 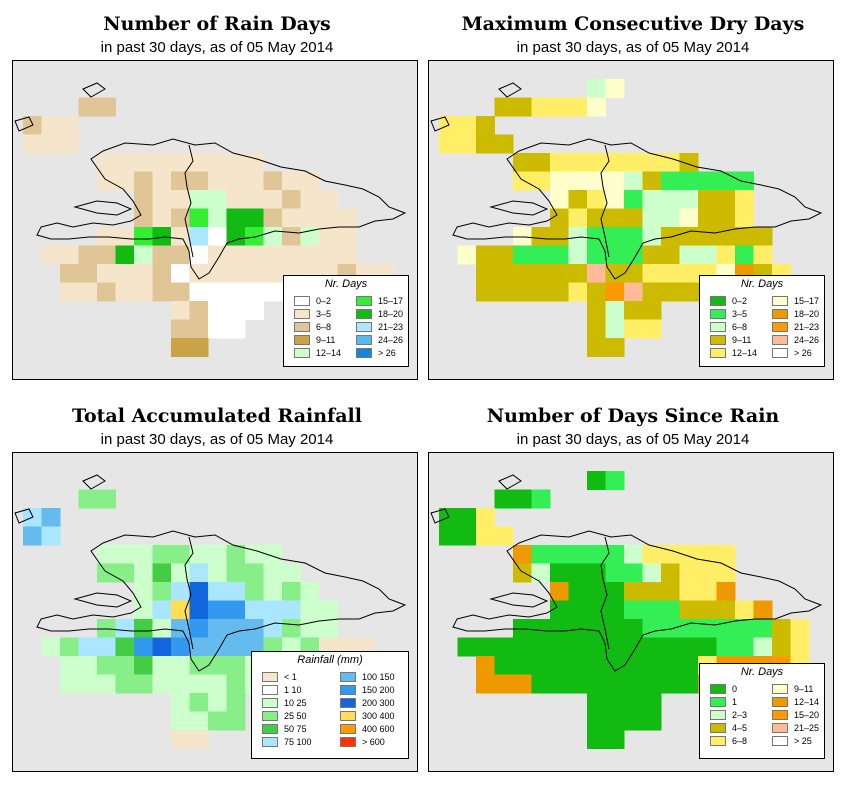 What do you see at coordinates (391, 340) in the screenshot?
I see `legend-label: 24–26` at bounding box center [391, 340].